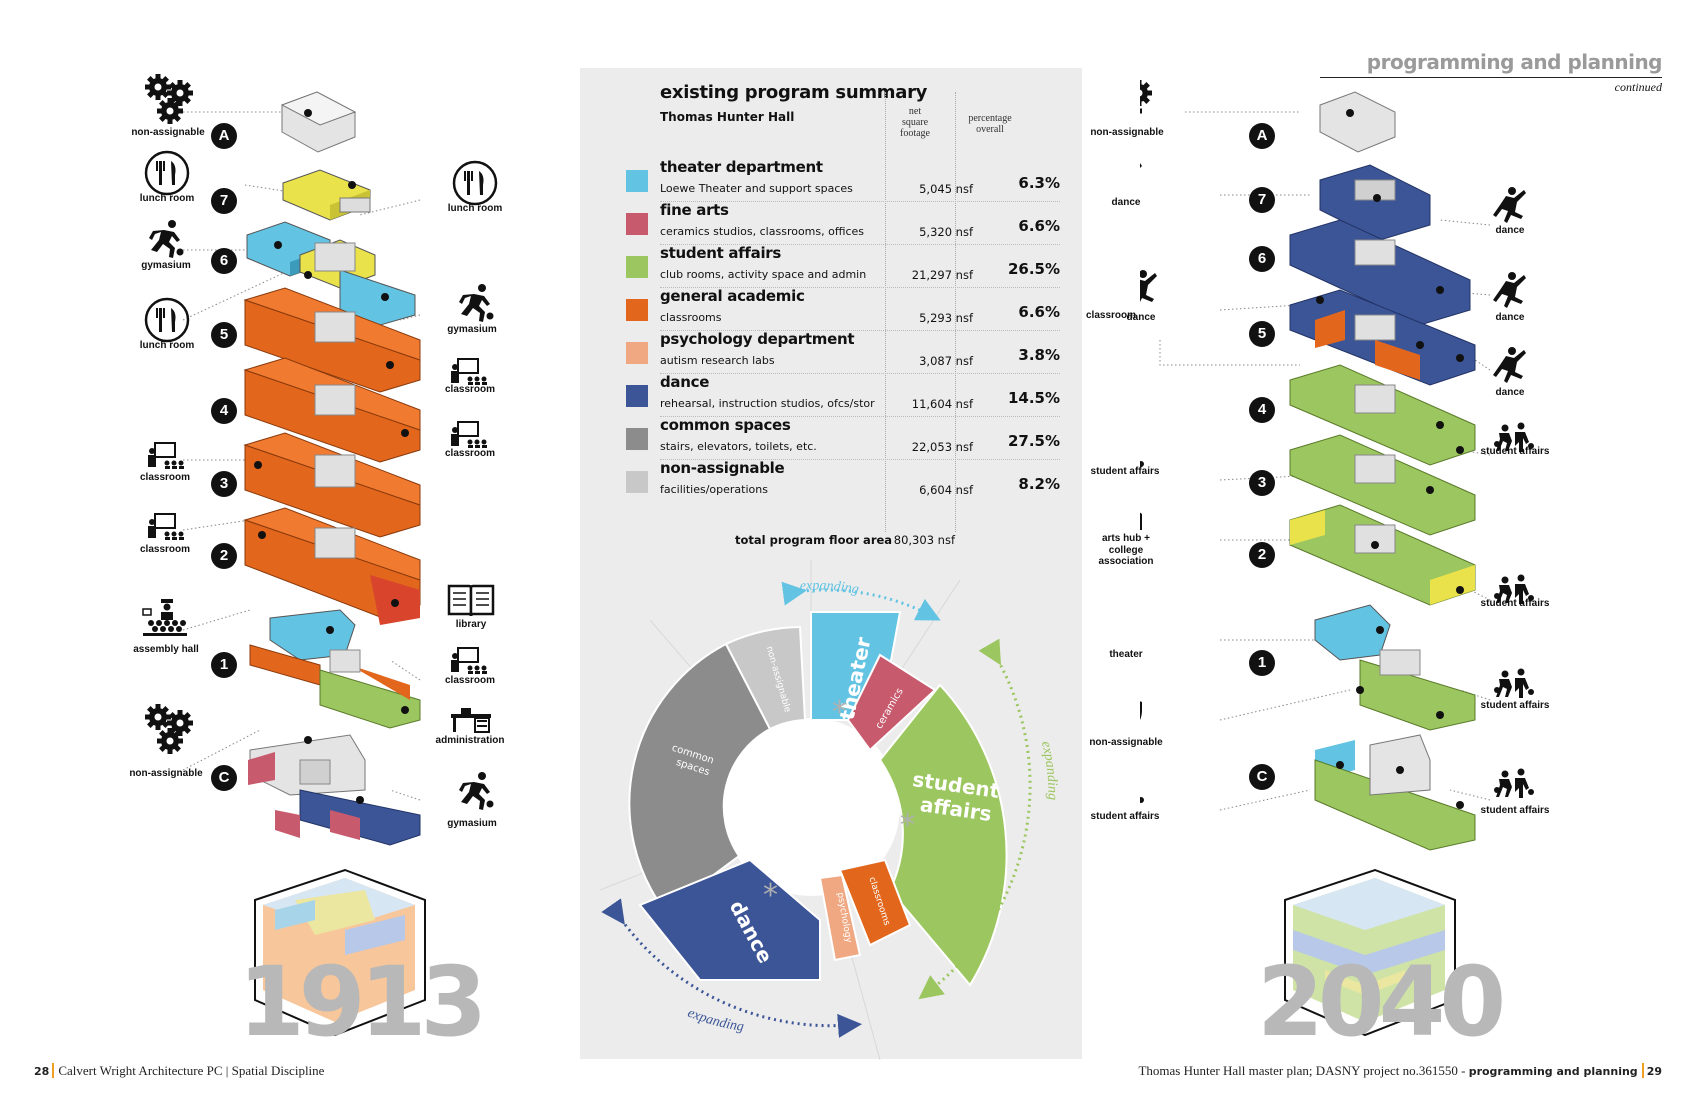 This screenshot has width=1700, height=1100. Describe the element at coordinates (691, 317) in the screenshot. I see `row-desc: classrooms` at that location.